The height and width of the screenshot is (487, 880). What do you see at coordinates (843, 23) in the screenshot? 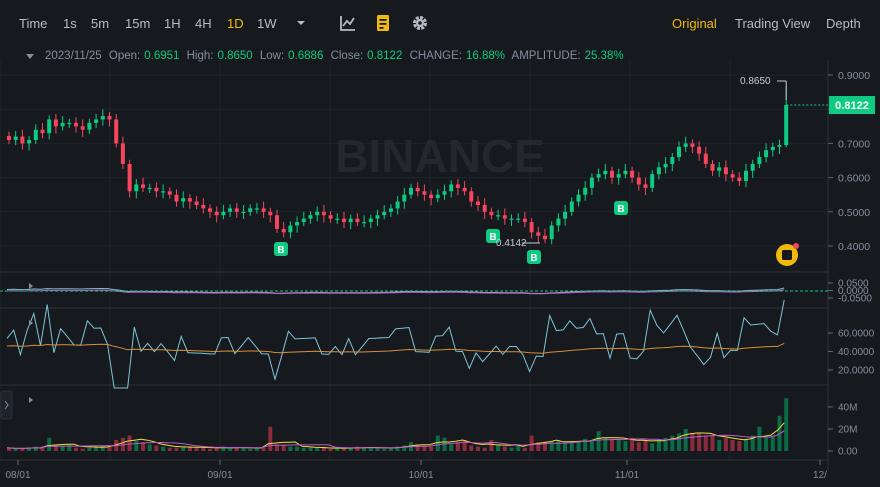
I see `view-depth: Depth` at bounding box center [843, 23].